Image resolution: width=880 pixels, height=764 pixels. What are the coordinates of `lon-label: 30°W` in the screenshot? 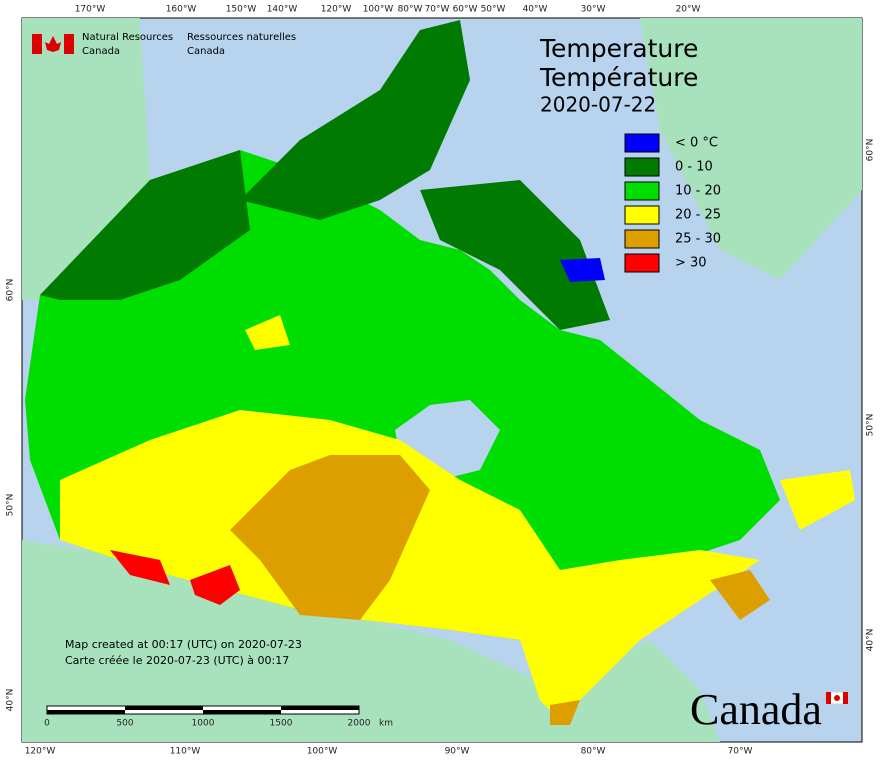 It's located at (593, 10).